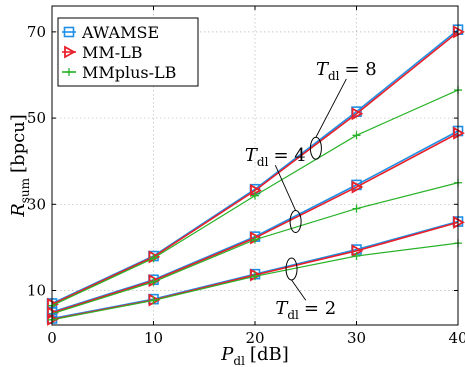 The image size is (465, 367). Describe the element at coordinates (456, 338) in the screenshot. I see `x-tick-label: 40` at that location.